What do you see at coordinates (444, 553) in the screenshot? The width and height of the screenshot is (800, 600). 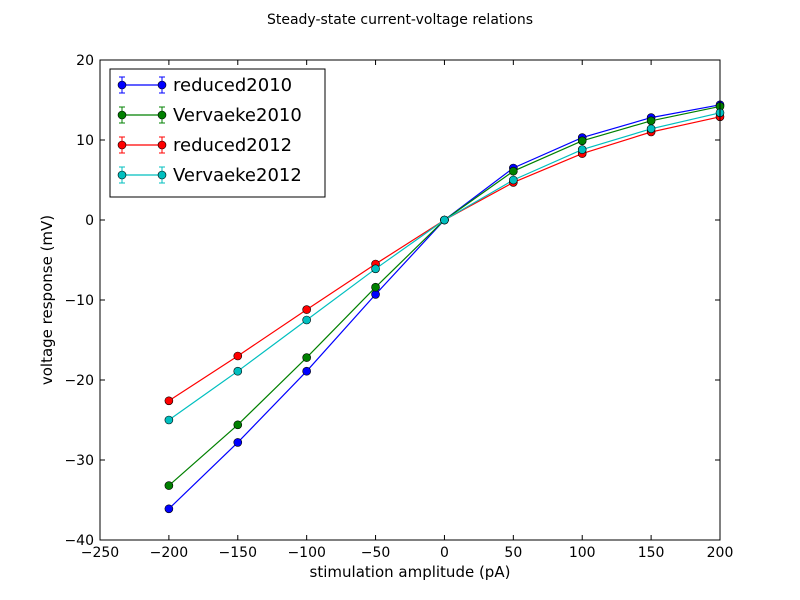 I see `x-tick-label: 0` at bounding box center [444, 553].